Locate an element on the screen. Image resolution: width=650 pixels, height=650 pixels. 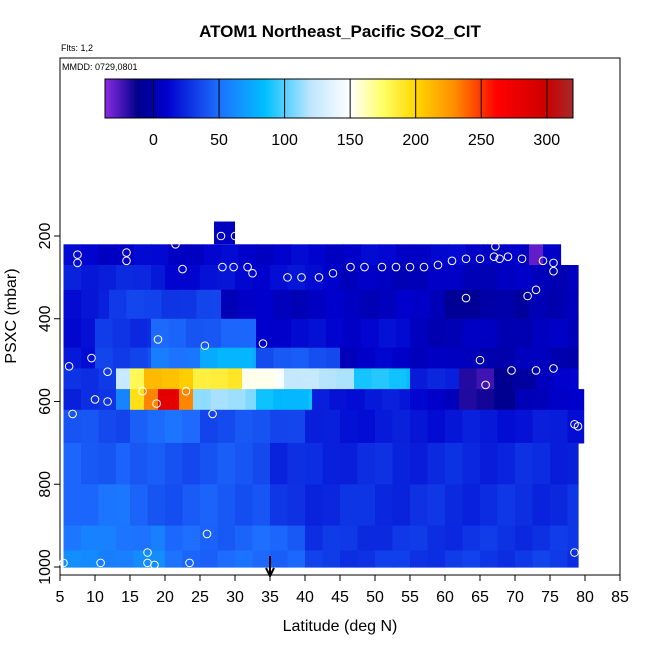
latitude-marker-arrow is located at coordinates (270, 567).